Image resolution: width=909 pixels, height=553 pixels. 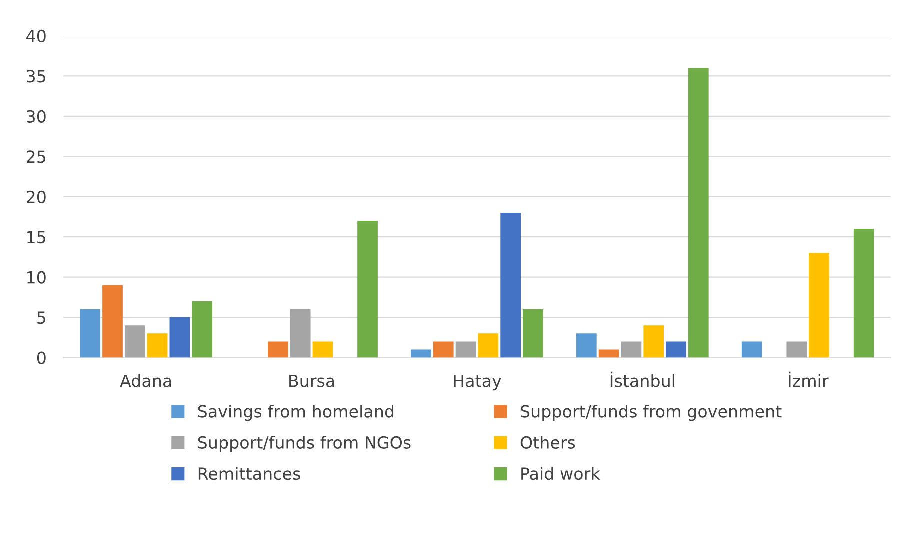 I want to click on y-tick-label: 25, so click(x=36, y=157).